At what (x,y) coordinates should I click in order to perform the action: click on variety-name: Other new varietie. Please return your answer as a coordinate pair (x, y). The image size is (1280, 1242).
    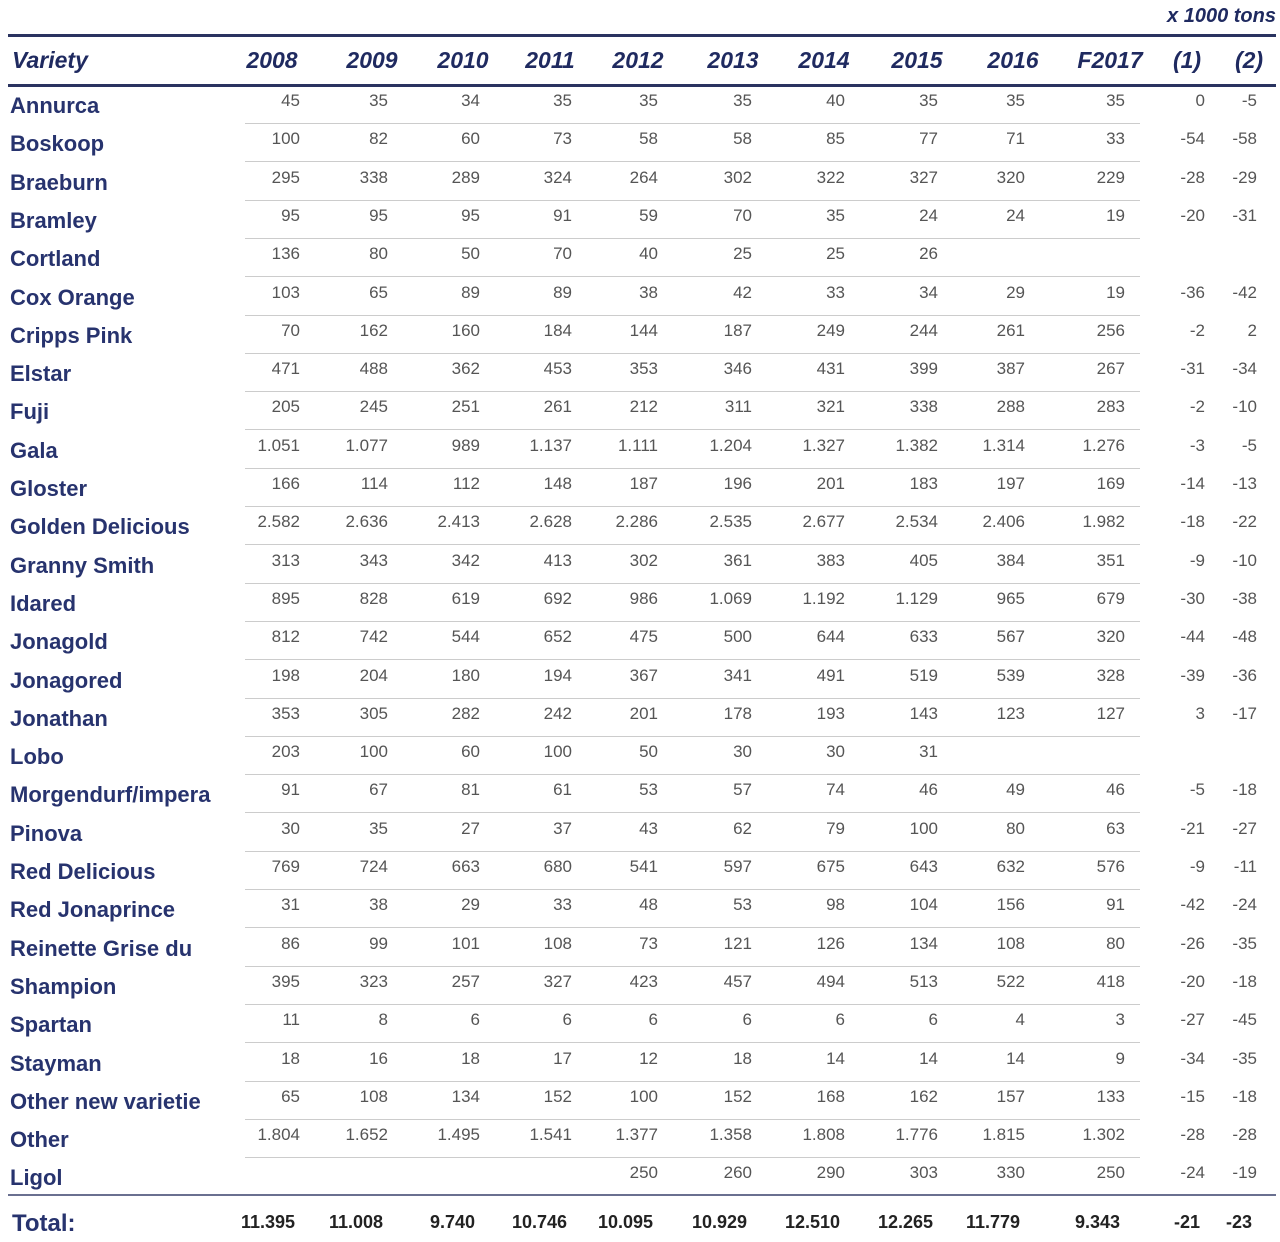
    Looking at the image, I should click on (105, 1101).